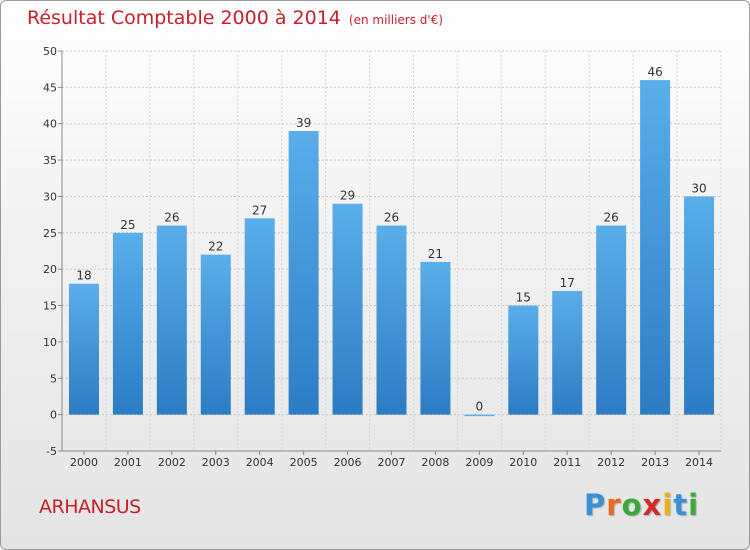 Image resolution: width=750 pixels, height=550 pixels. What do you see at coordinates (347, 196) in the screenshot?
I see `bar-value-label: 29` at bounding box center [347, 196].